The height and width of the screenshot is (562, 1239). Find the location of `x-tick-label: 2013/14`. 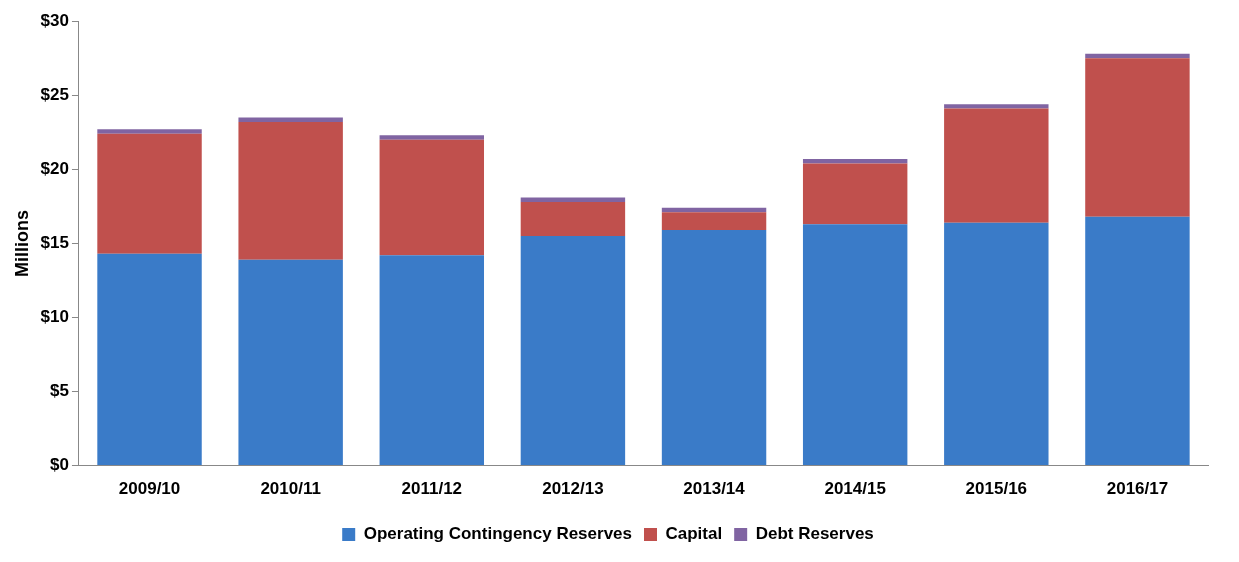

x-tick-label: 2013/14 is located at coordinates (714, 489).